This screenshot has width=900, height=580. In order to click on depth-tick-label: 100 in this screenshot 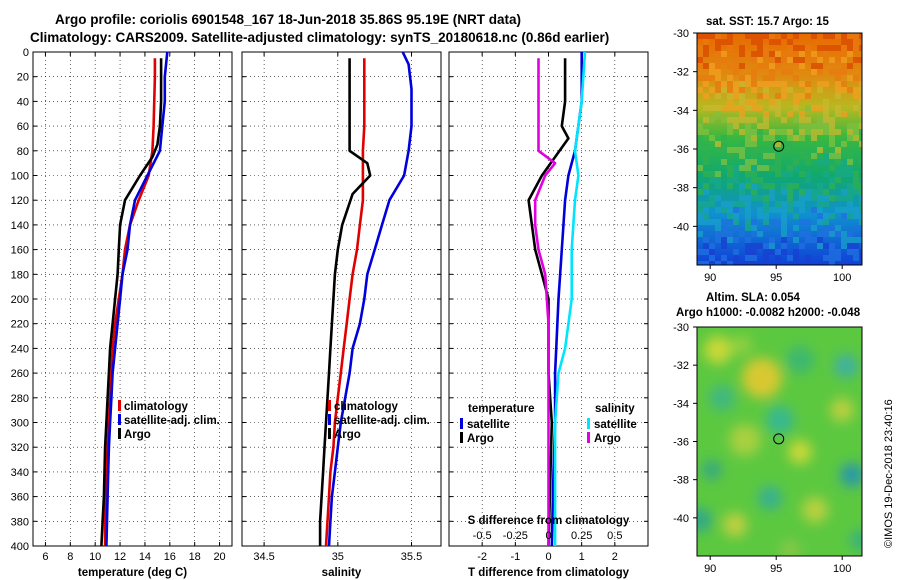, I will do `click(20, 177)`.